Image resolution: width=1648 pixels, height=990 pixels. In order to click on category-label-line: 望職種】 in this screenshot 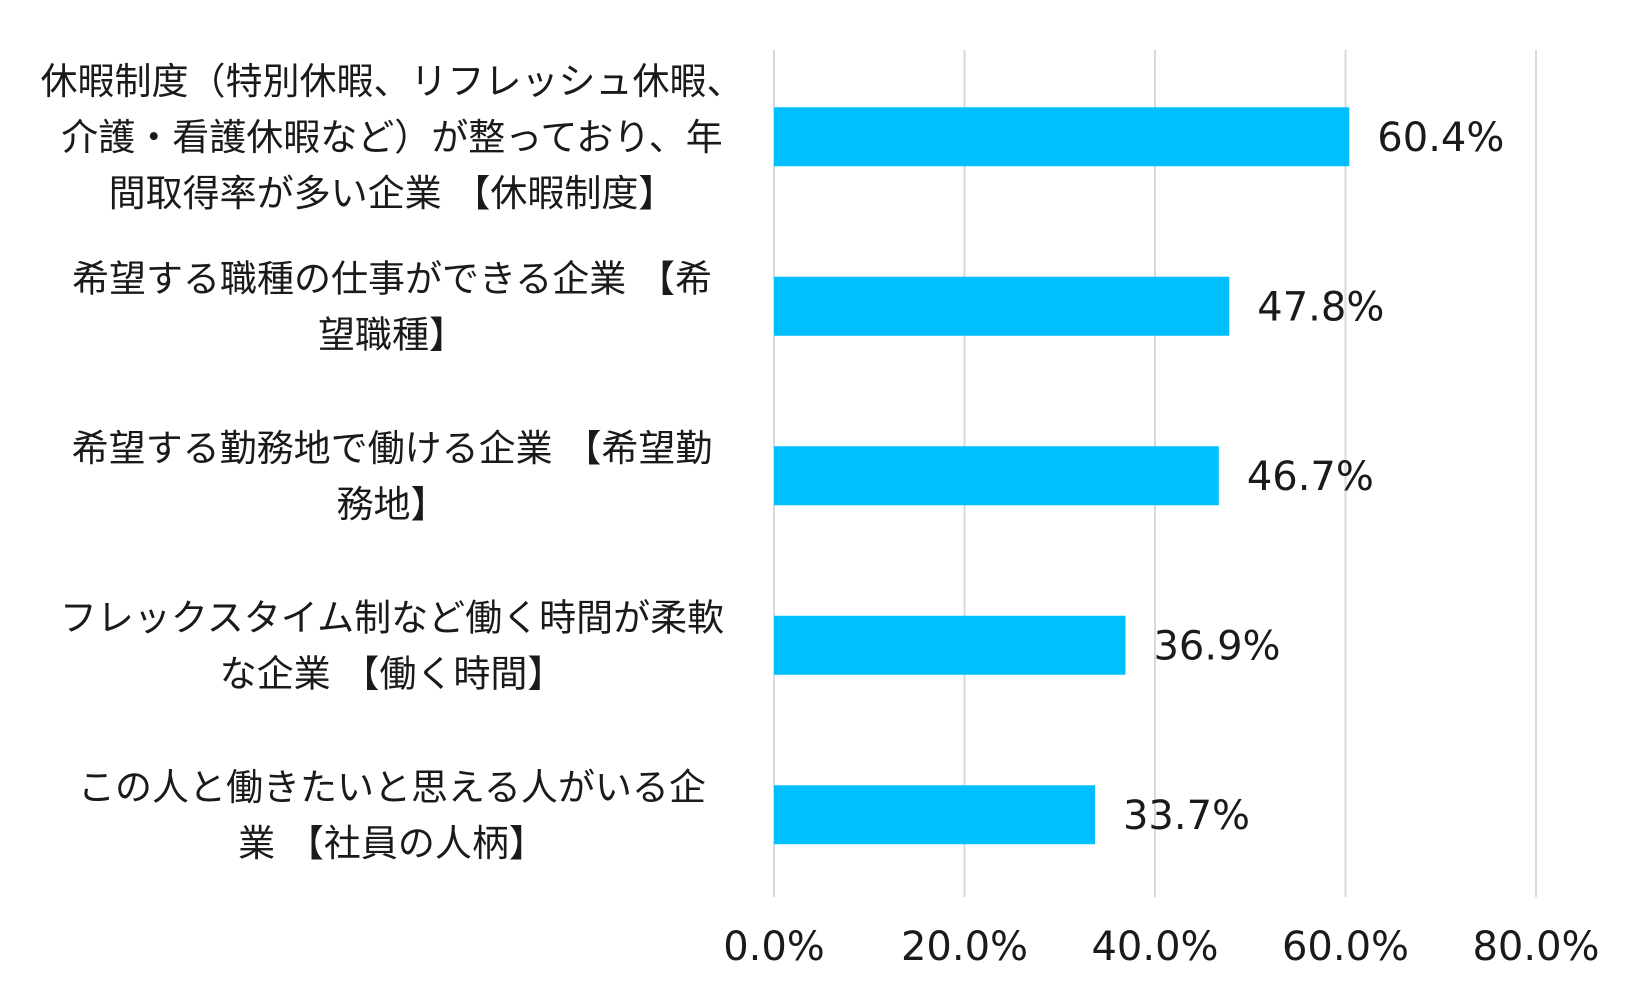, I will do `click(392, 334)`.